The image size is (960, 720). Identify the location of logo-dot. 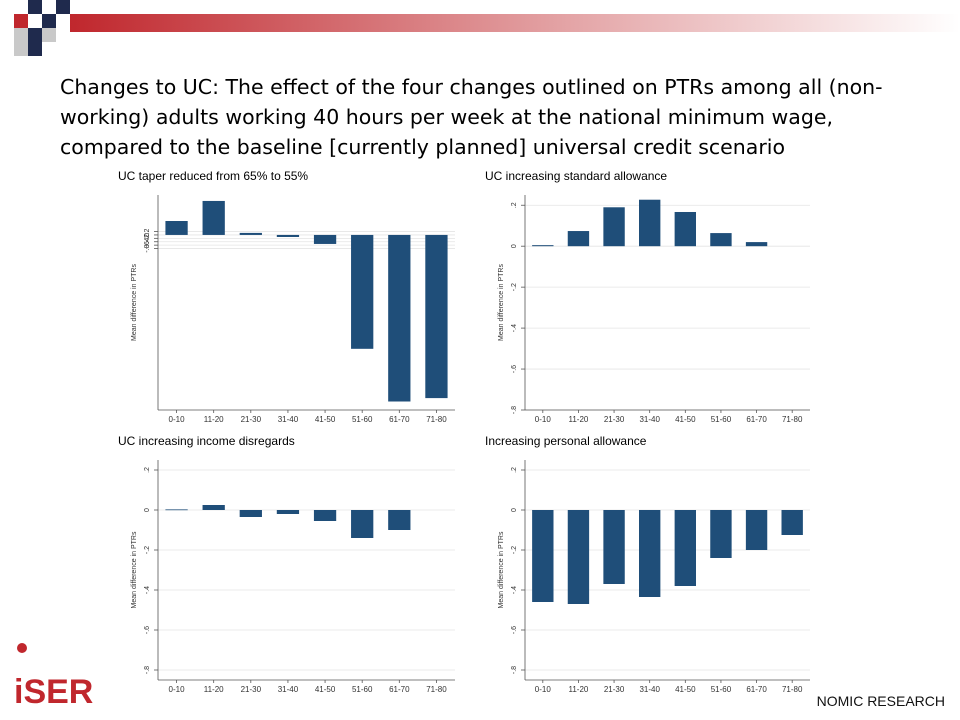
(22, 648).